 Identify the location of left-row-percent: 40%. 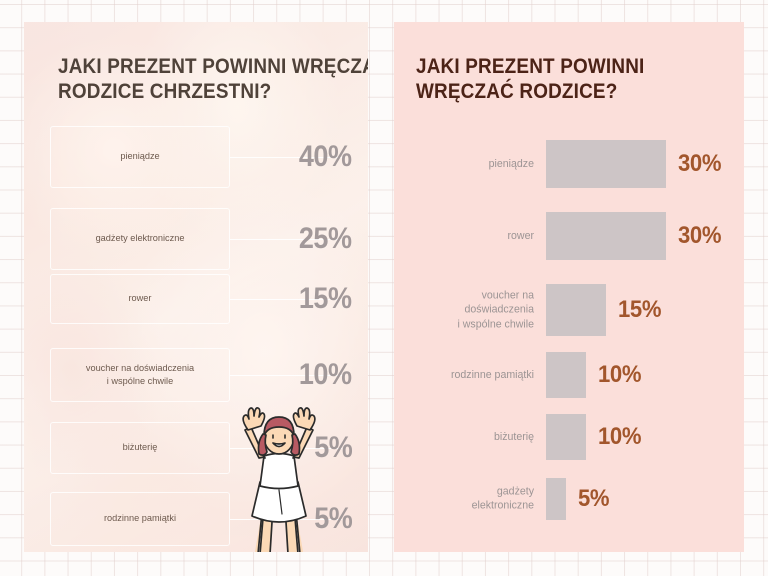
(325, 156).